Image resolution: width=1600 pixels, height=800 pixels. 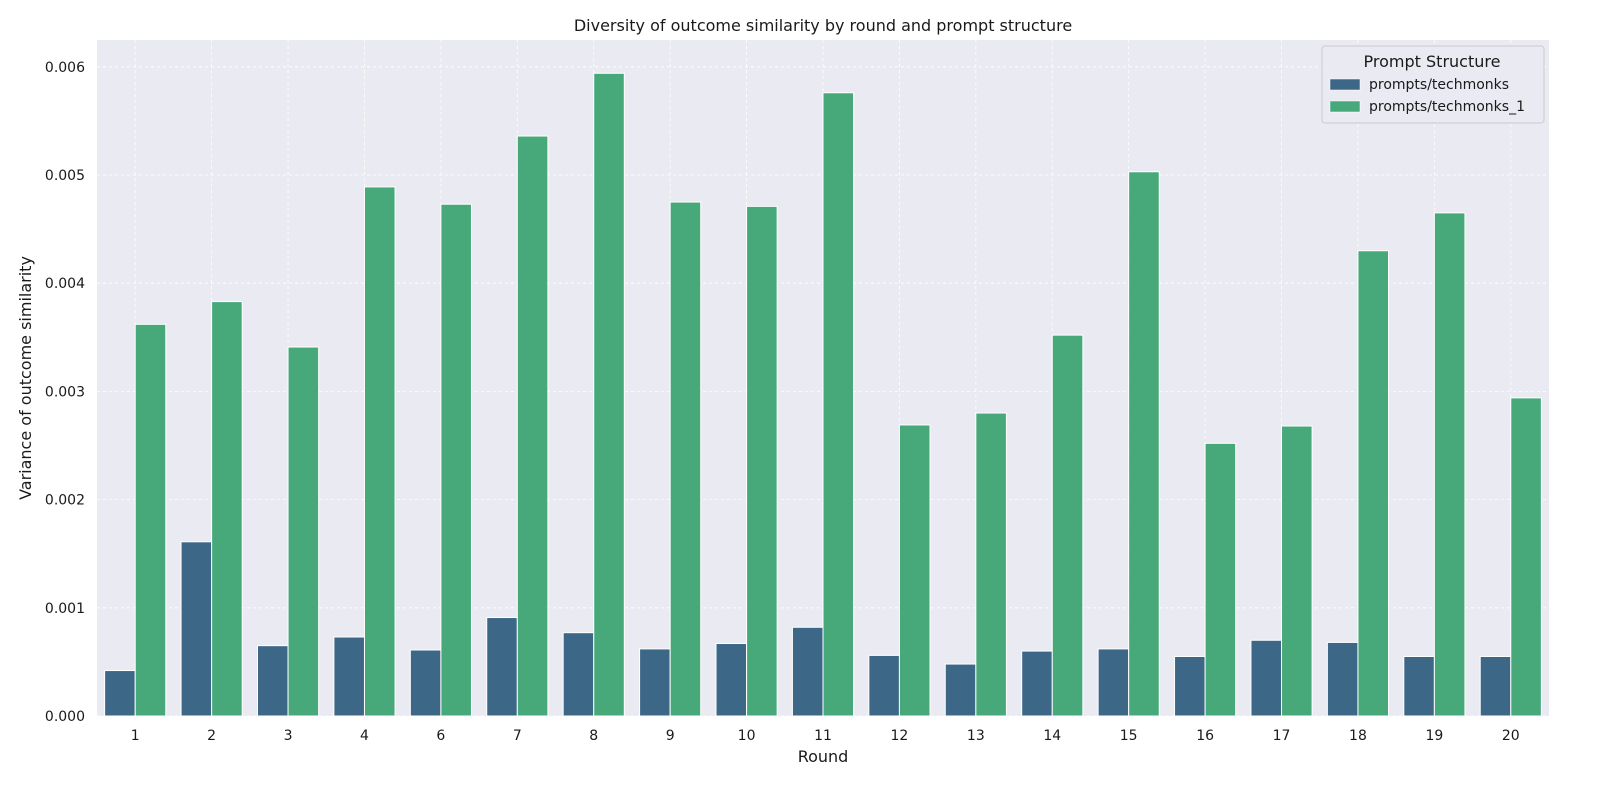 I want to click on y-tick-label: 0.001, so click(x=65, y=609).